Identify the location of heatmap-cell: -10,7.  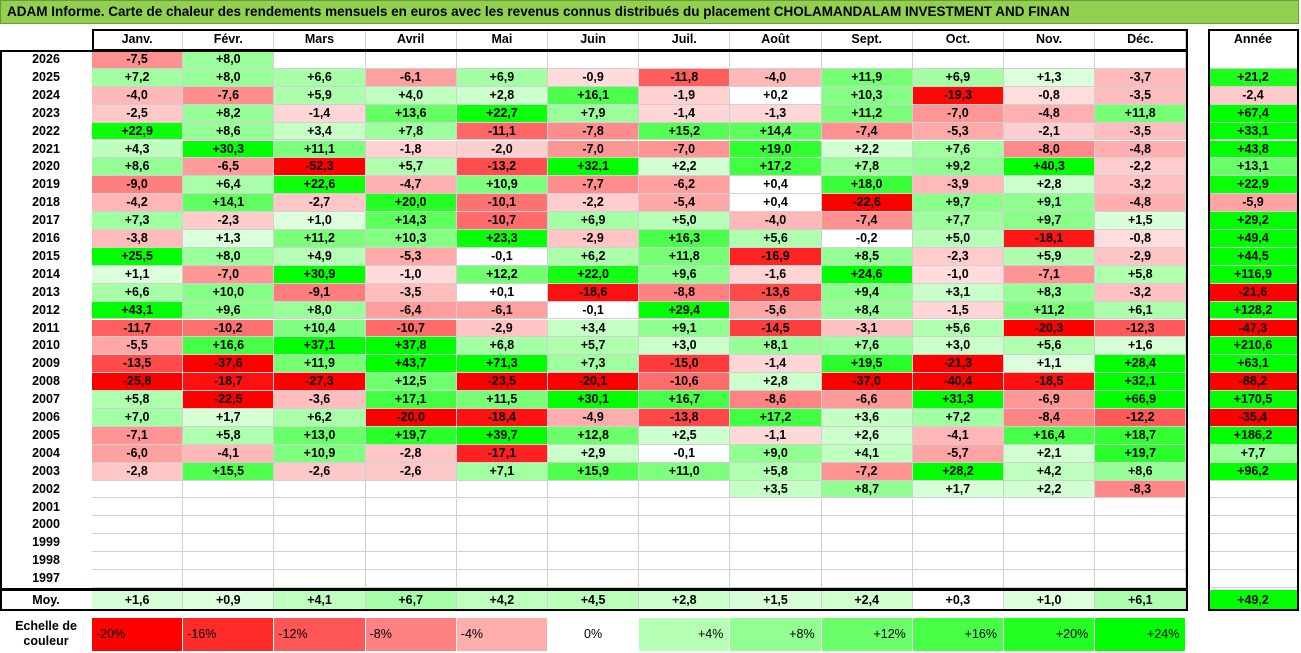
(411, 328).